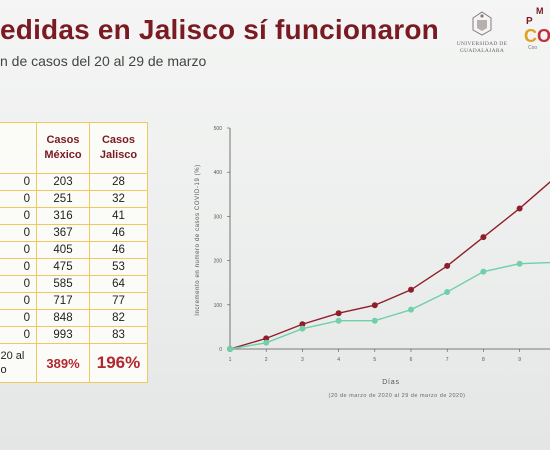 The width and height of the screenshot is (550, 450). I want to click on total-label: l 20 alzo, so click(18, 363).